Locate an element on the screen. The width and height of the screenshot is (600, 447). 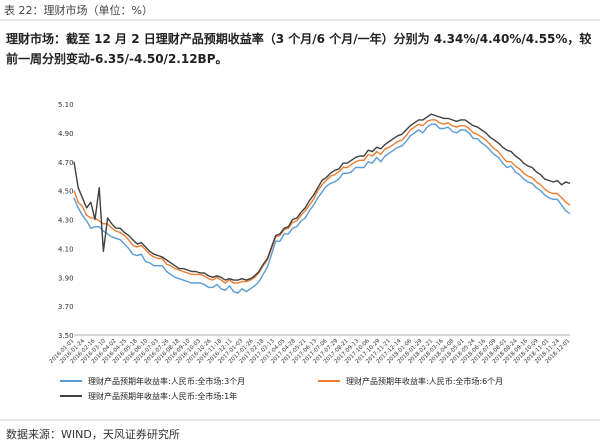
y-tick-label: 4.30 is located at coordinates (66, 221).